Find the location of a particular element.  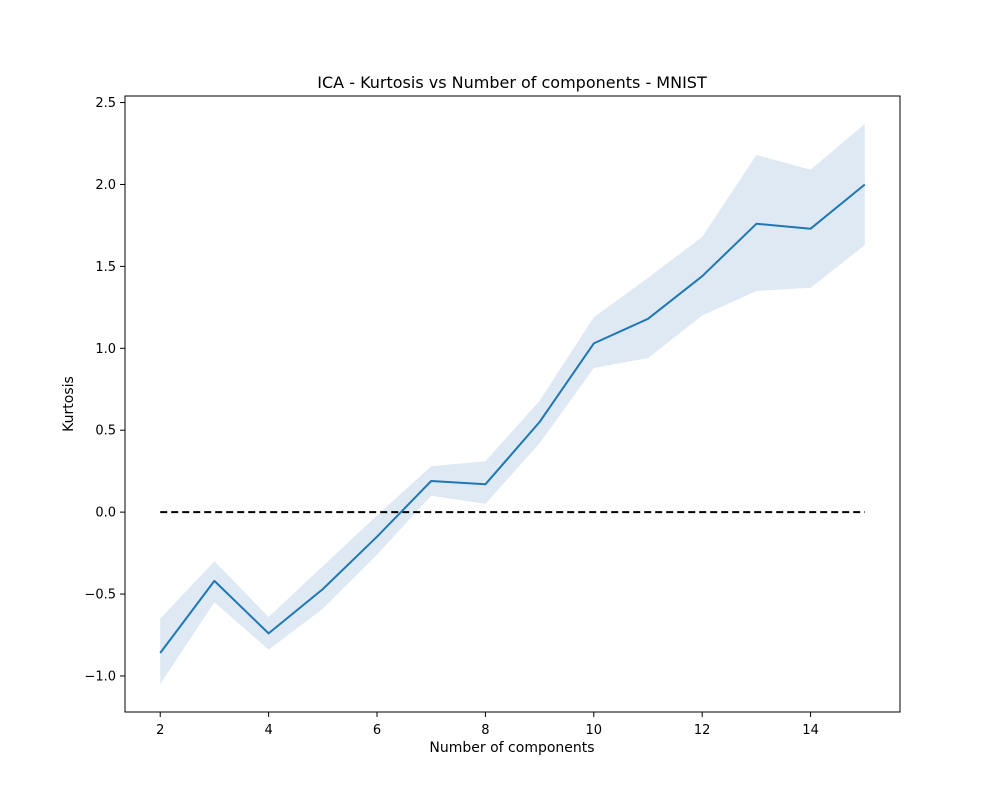

y-tick-label: 1.5 is located at coordinates (105, 267).